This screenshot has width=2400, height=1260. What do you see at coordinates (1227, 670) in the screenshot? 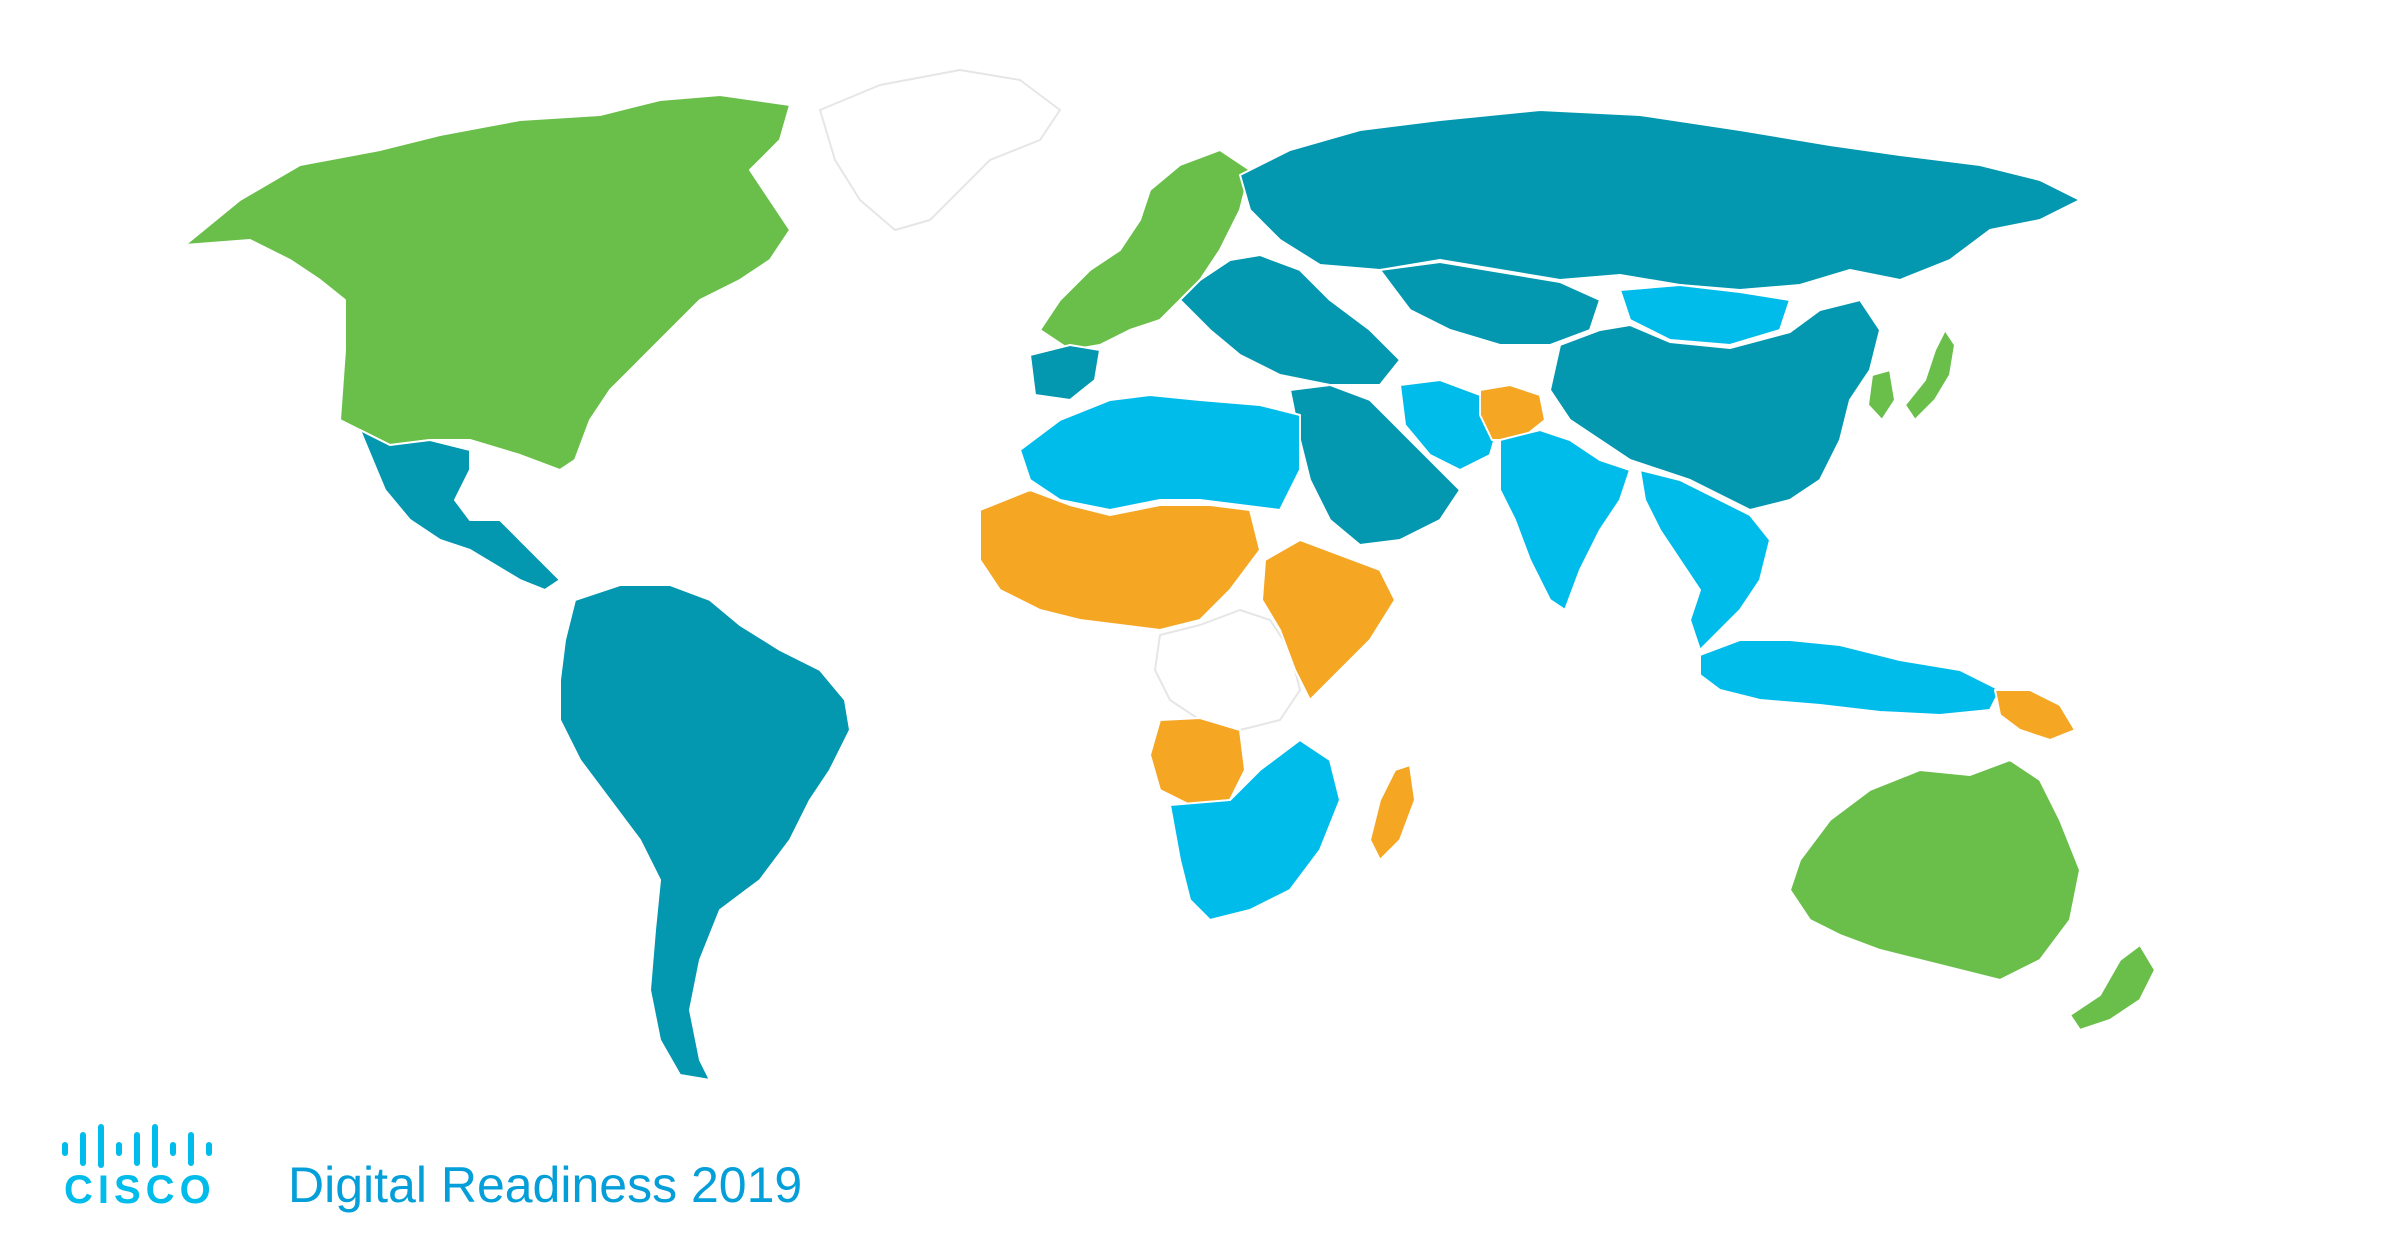
I see `region-central-africa` at bounding box center [1227, 670].